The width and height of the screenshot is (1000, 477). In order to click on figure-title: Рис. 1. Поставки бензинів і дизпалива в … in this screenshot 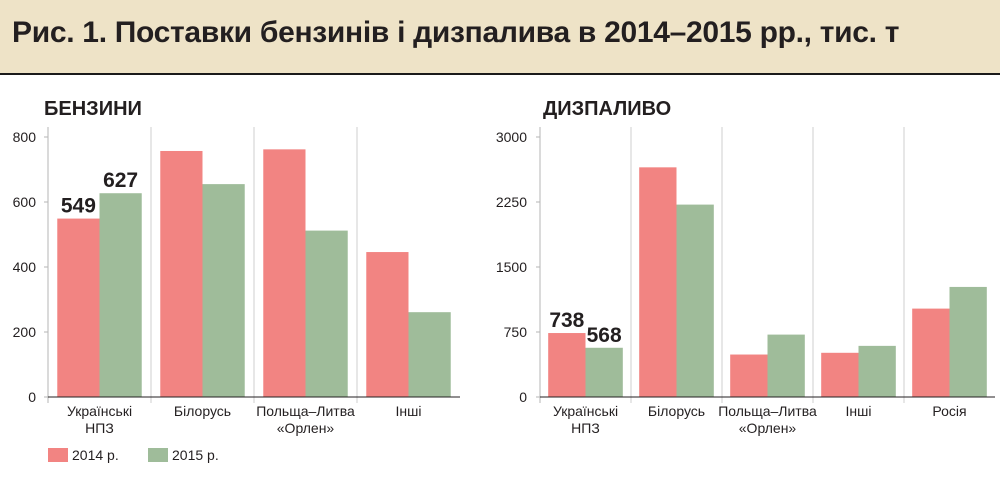, I will do `click(456, 32)`.